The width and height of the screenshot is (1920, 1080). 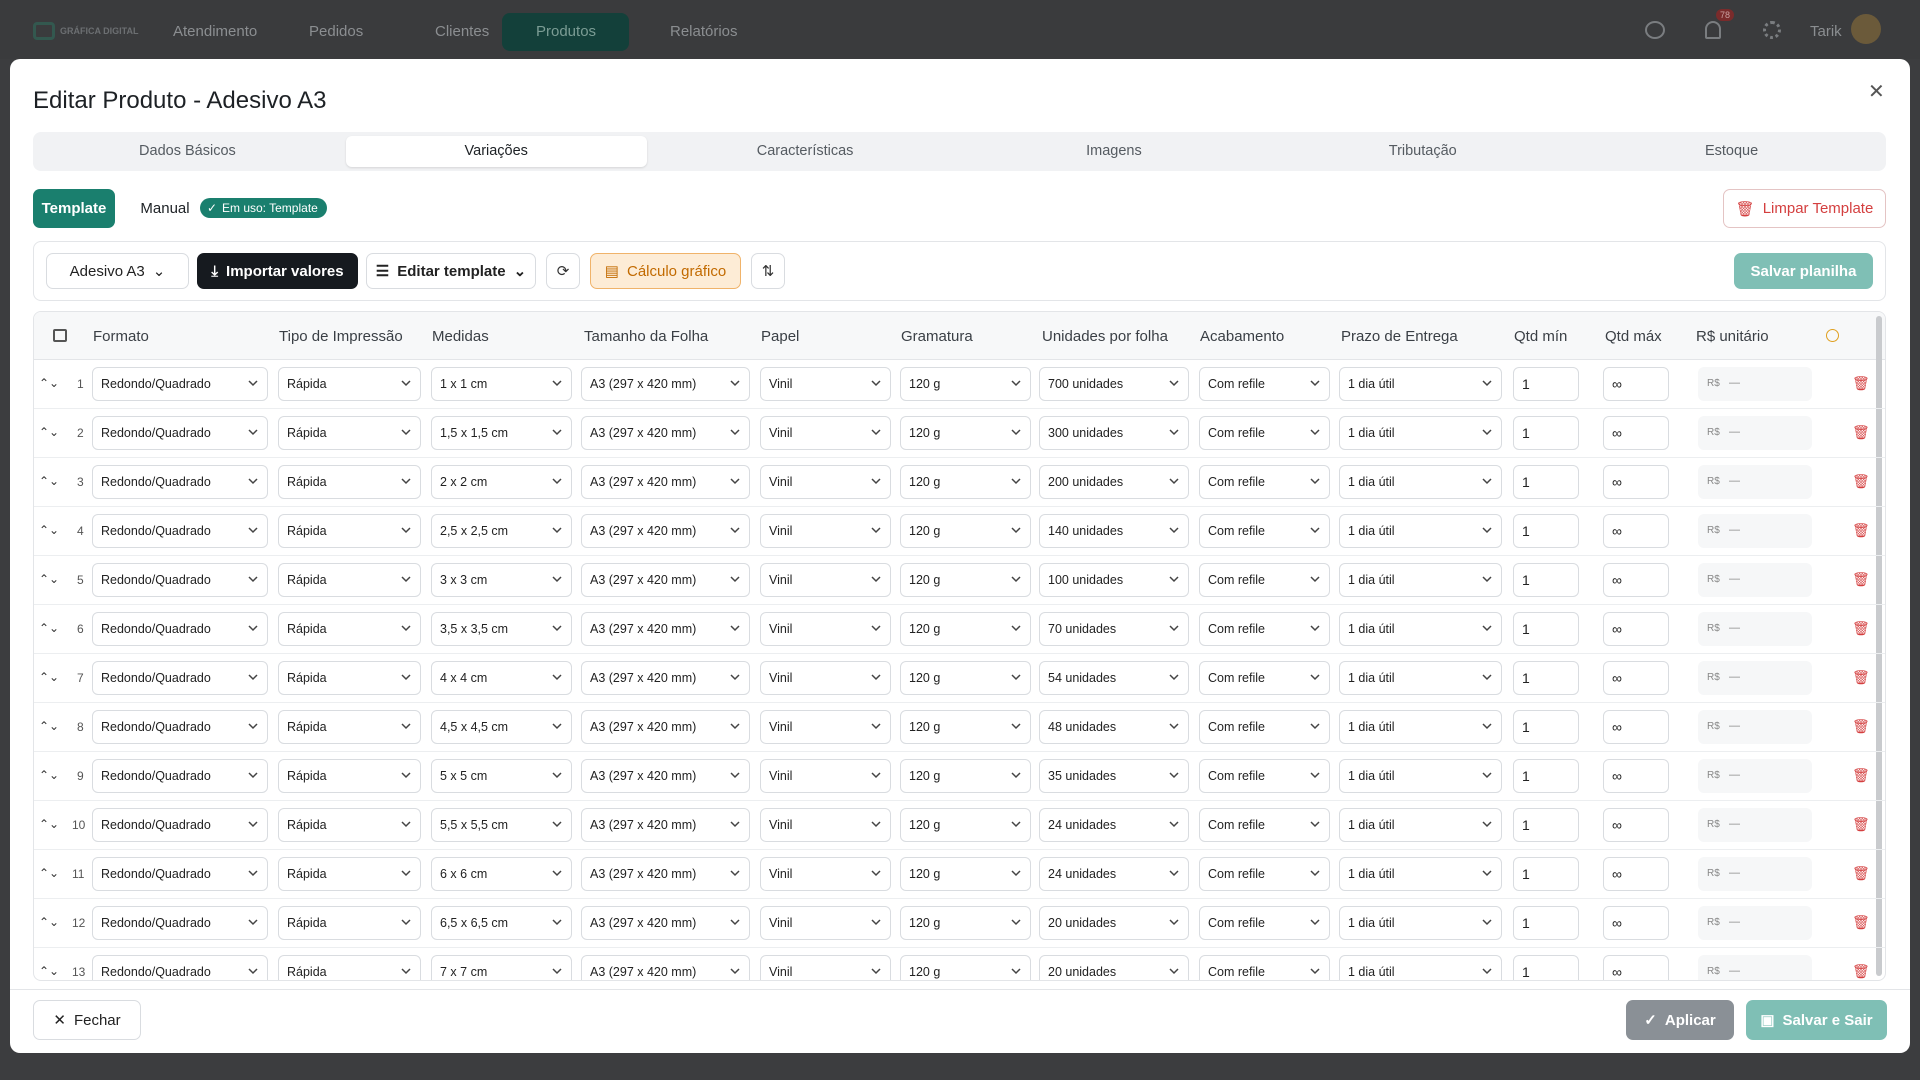 I want to click on tab: Dados Básicos, so click(x=187, y=151).